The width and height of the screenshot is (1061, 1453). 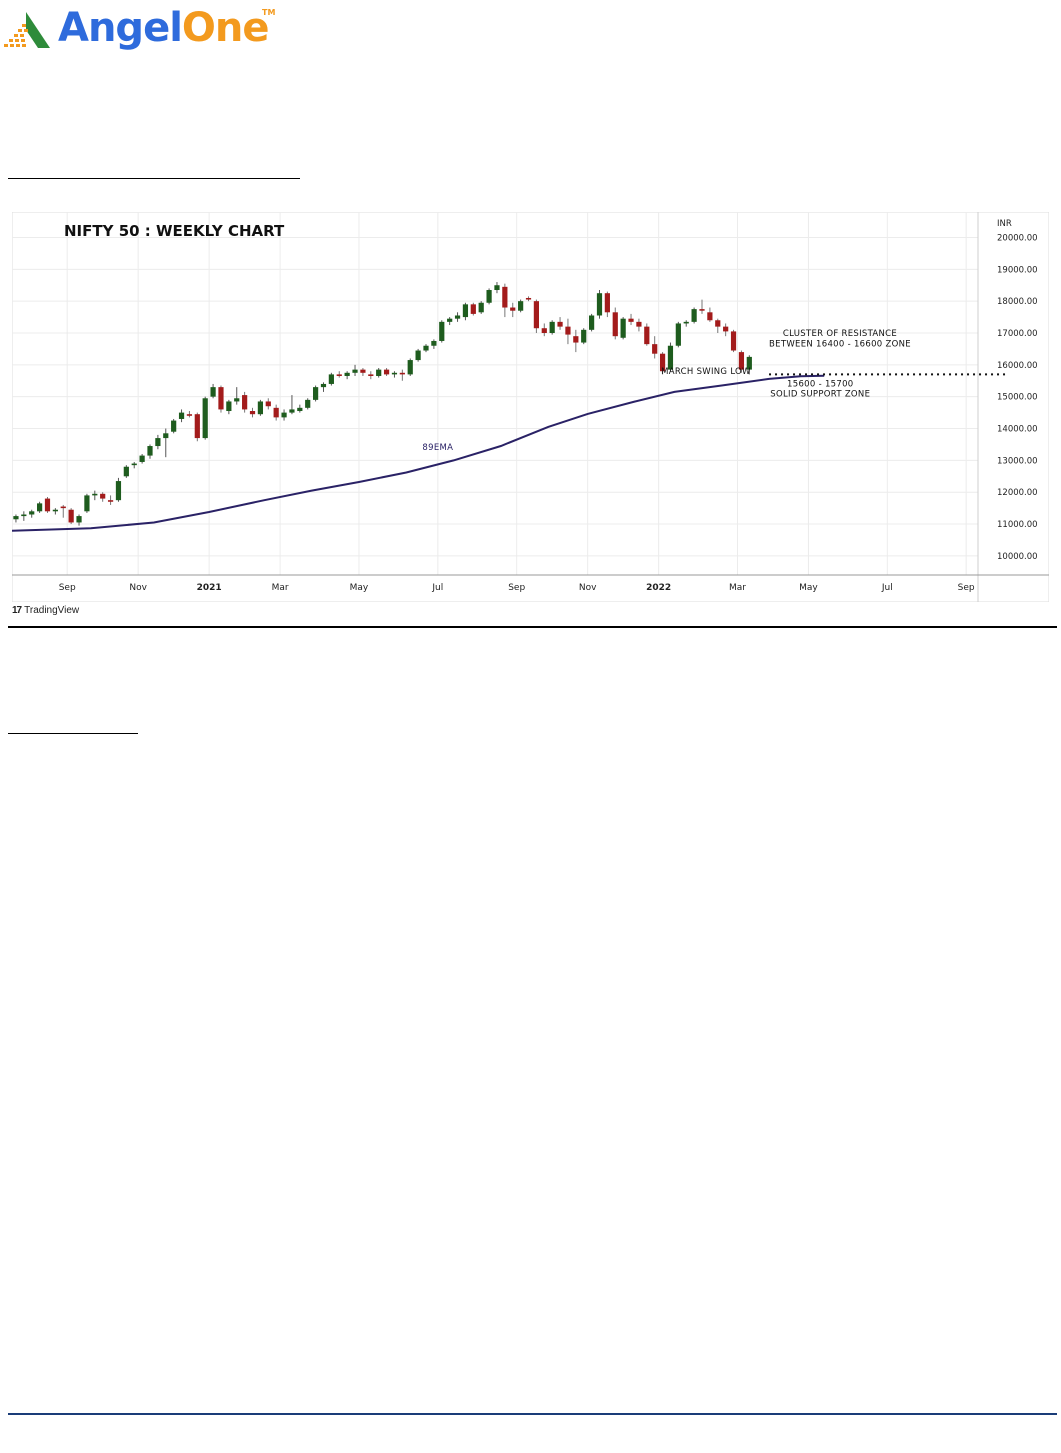 I want to click on y-tick-label: 16000.00, so click(x=1017, y=366).